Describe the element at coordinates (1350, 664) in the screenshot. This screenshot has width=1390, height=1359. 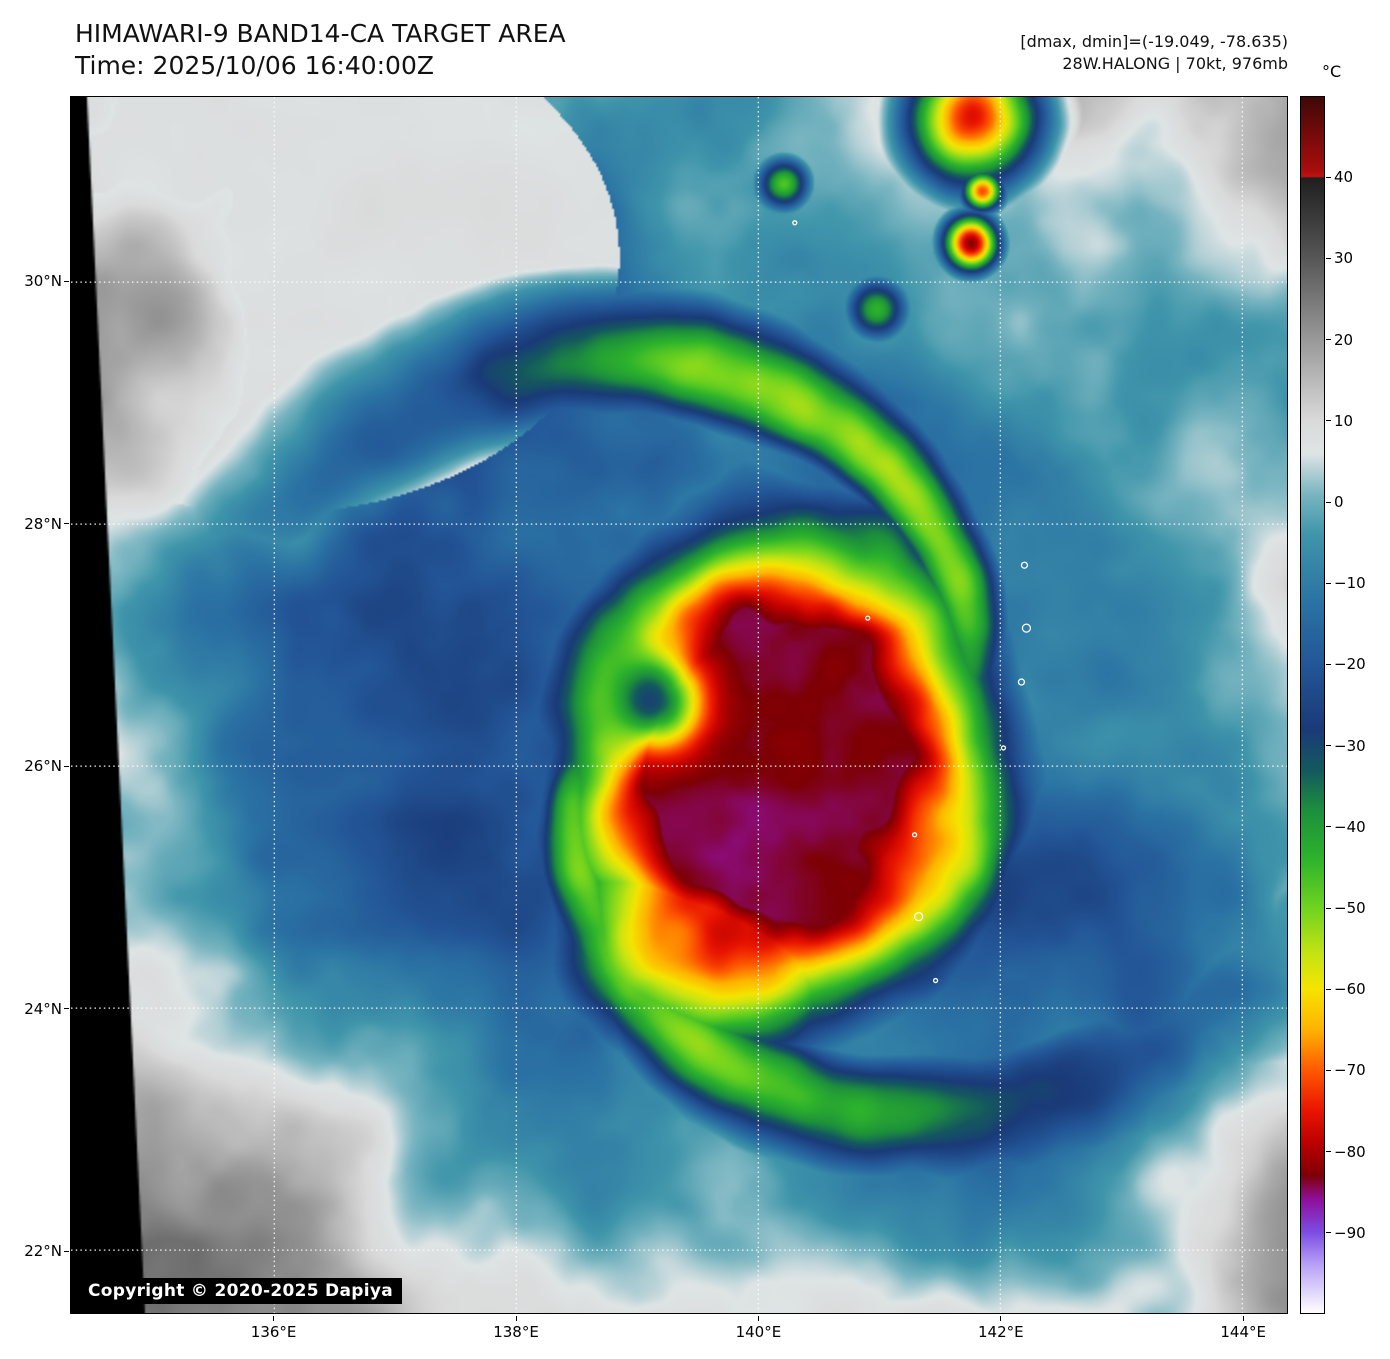
I see `colorbar-tick-label: −20` at that location.